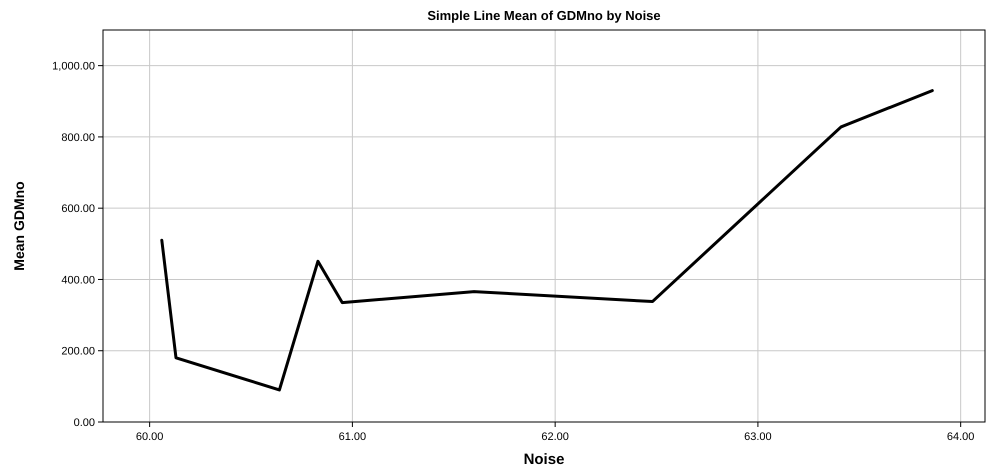 The height and width of the screenshot is (470, 988). Describe the element at coordinates (78, 352) in the screenshot. I see `y-tick-label: 200.00` at that location.